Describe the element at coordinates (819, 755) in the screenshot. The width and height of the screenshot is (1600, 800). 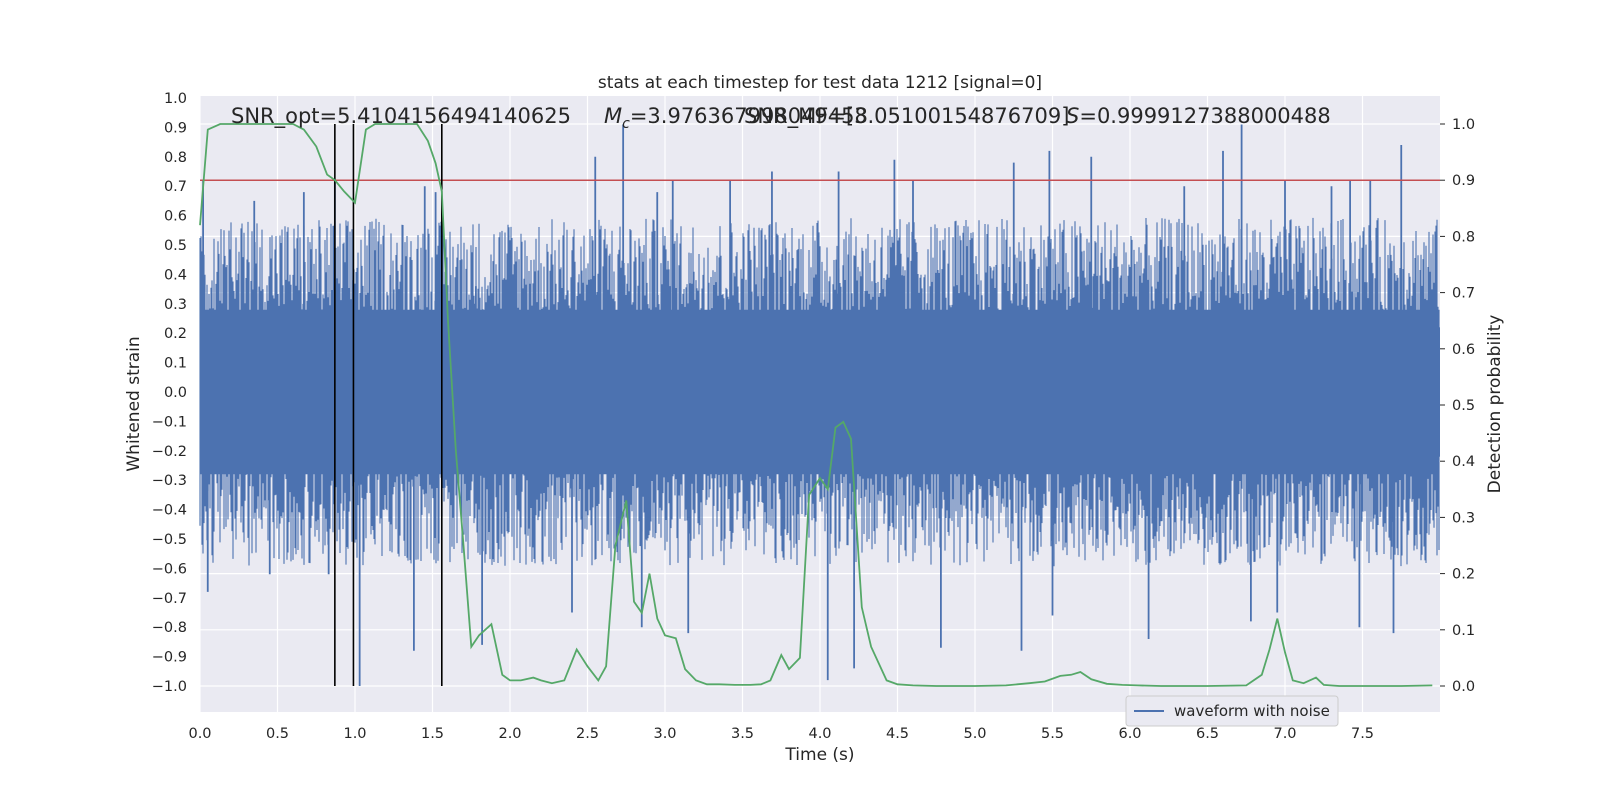
I see `x-axis-label: Time (s)` at that location.